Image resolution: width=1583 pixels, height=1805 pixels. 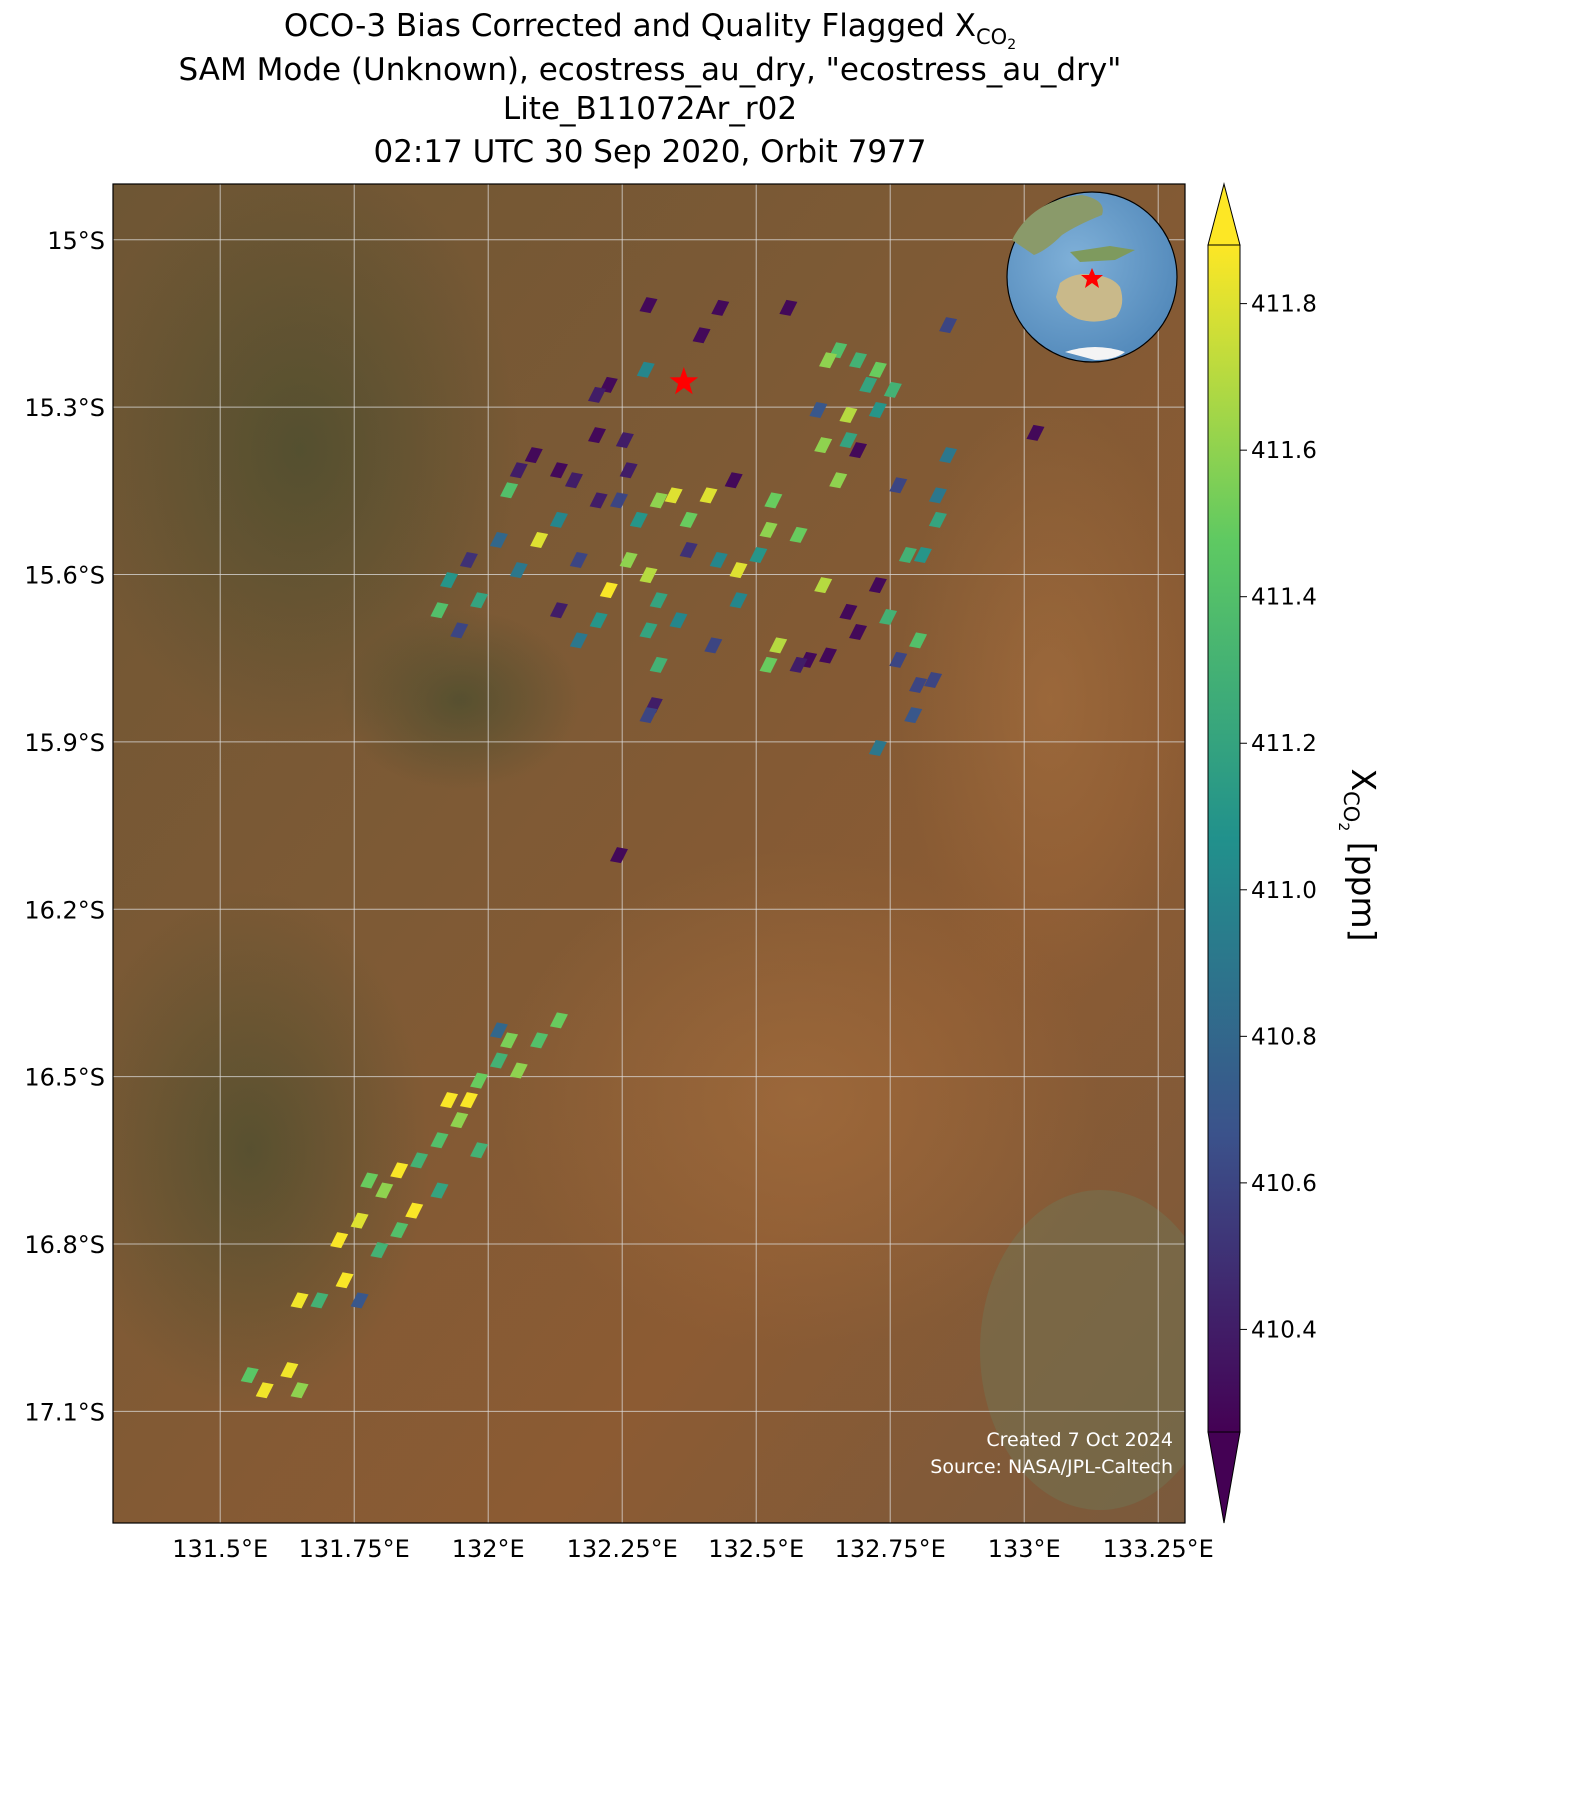 What do you see at coordinates (1363, 779) in the screenshot?
I see `colorbar-symbol: X` at bounding box center [1363, 779].